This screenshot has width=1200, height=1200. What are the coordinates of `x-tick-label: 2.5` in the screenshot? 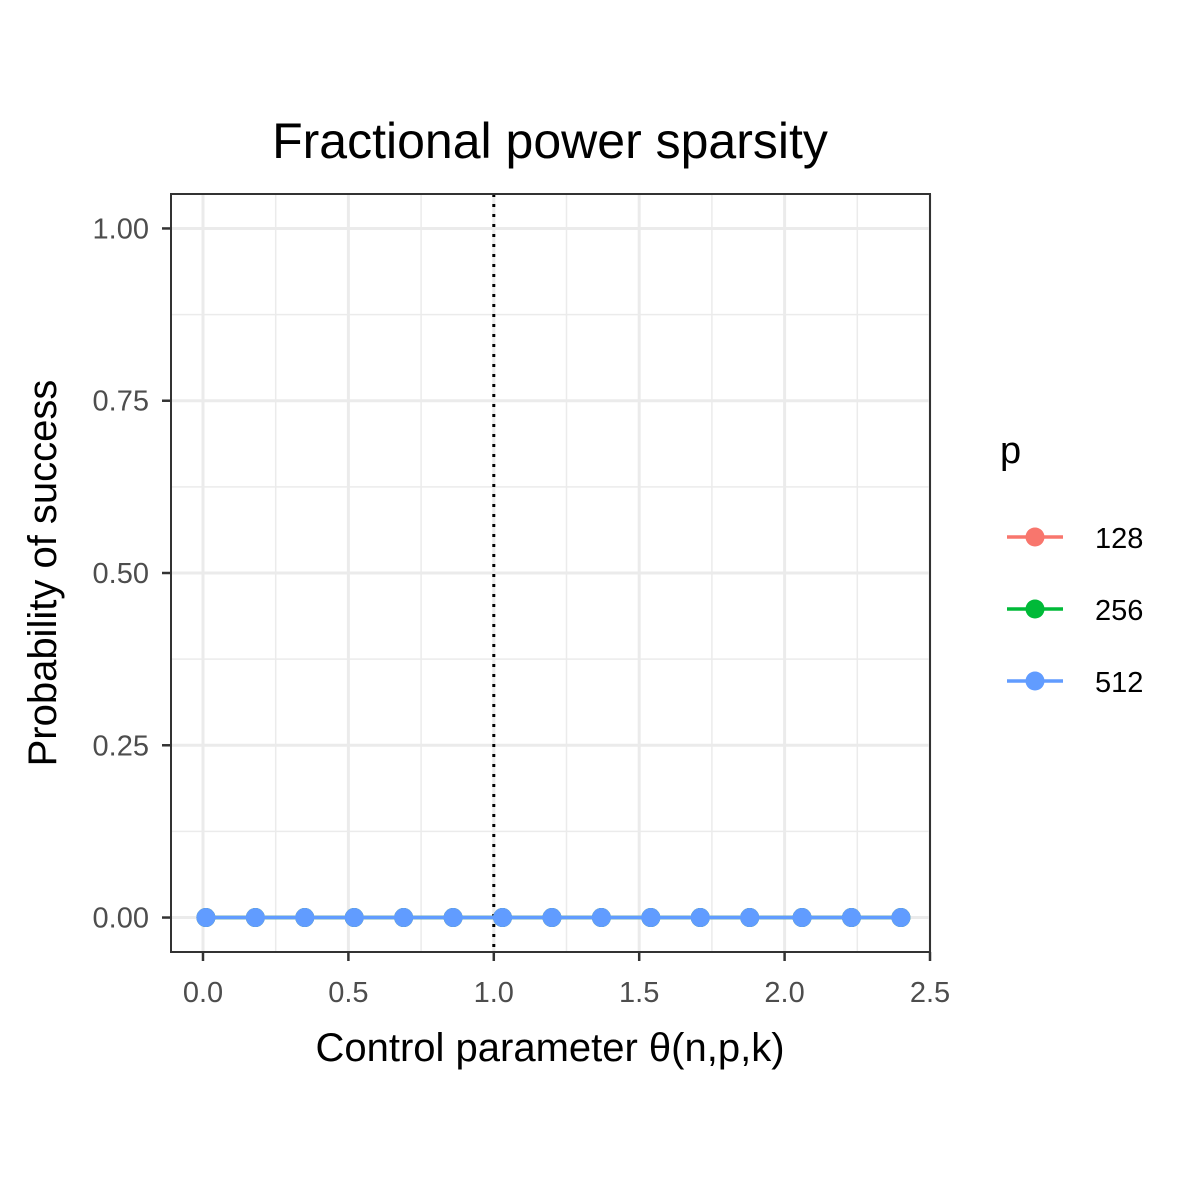 It's located at (930, 993).